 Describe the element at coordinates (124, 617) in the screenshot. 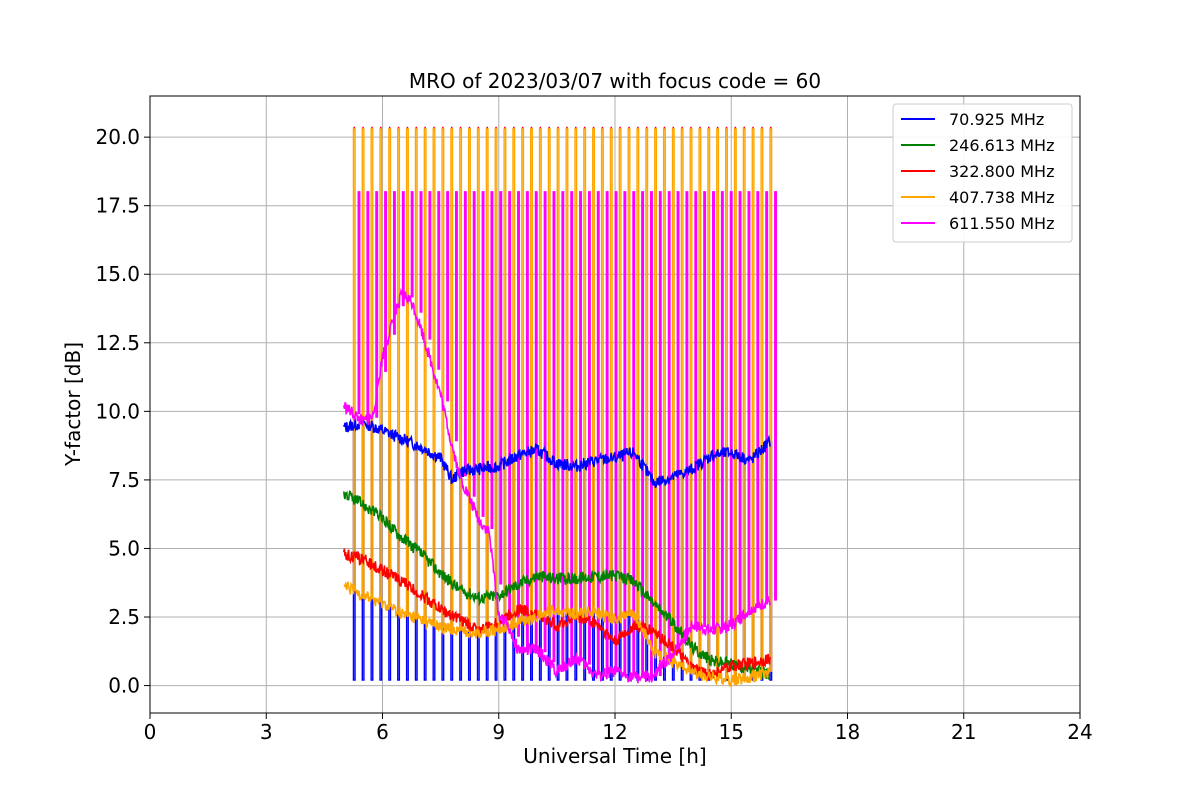

I see `y-tick-label: 2.5` at that location.